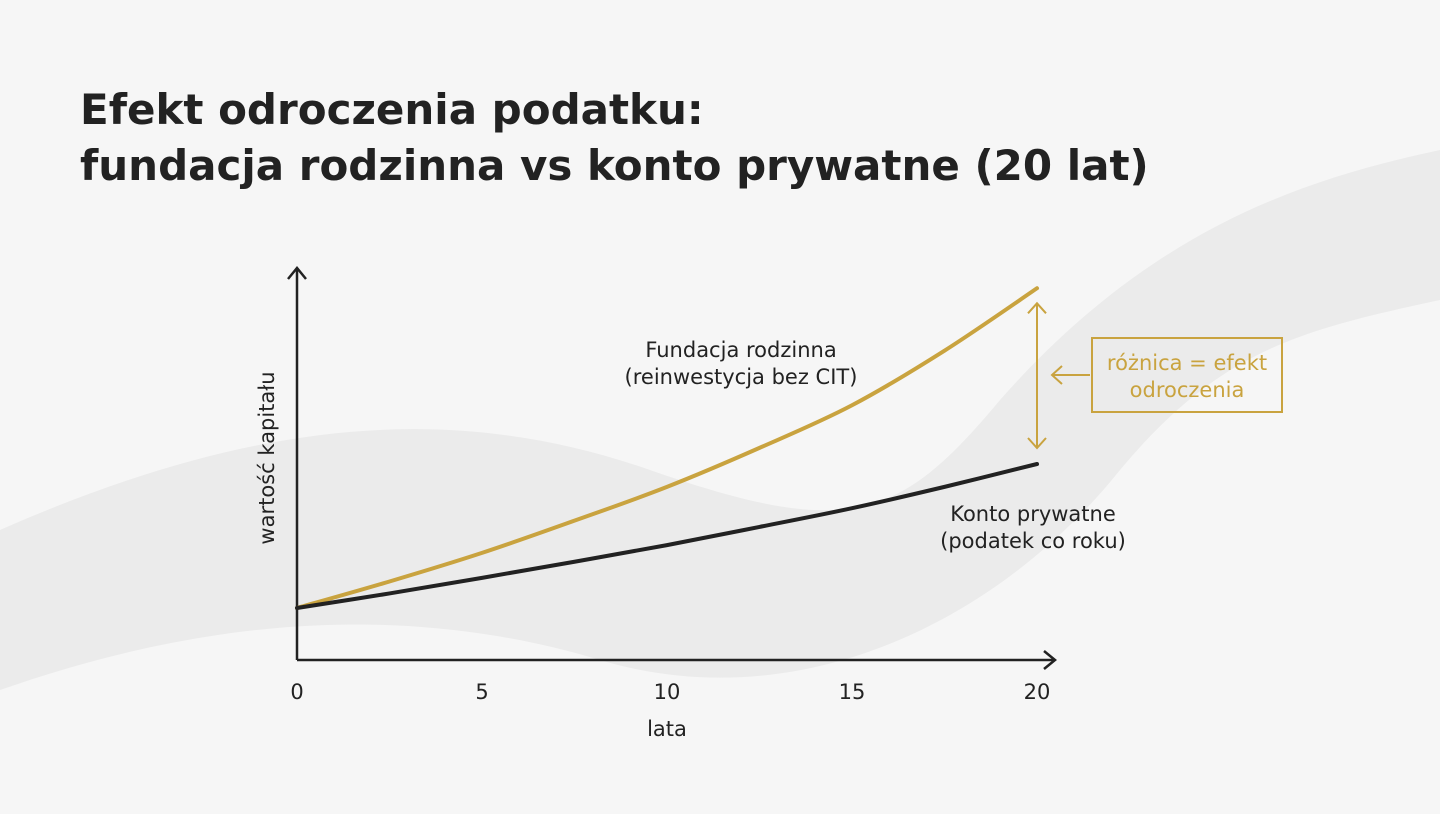 This screenshot has width=1440, height=814. I want to click on x-tick-label: 0, so click(296, 692).